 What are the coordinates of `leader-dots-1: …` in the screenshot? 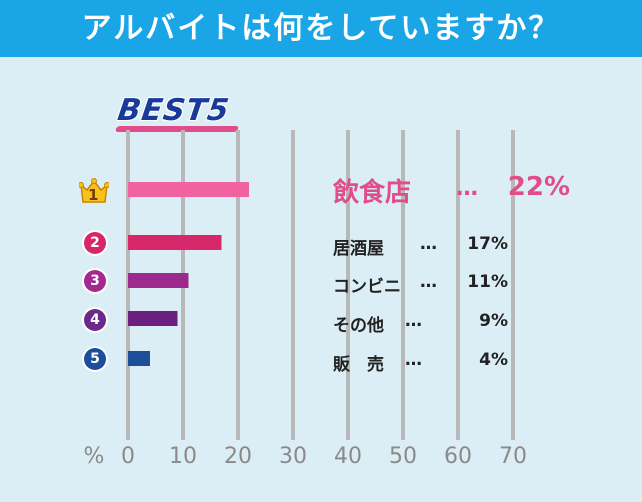 It's located at (467, 188).